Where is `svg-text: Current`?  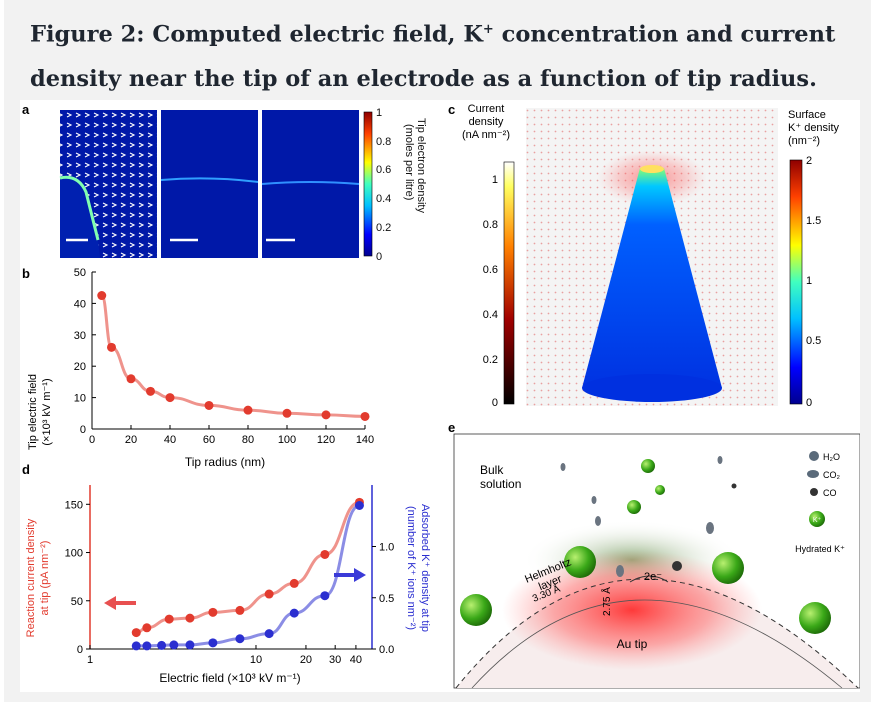
svg-text: Current is located at coordinates (486, 109).